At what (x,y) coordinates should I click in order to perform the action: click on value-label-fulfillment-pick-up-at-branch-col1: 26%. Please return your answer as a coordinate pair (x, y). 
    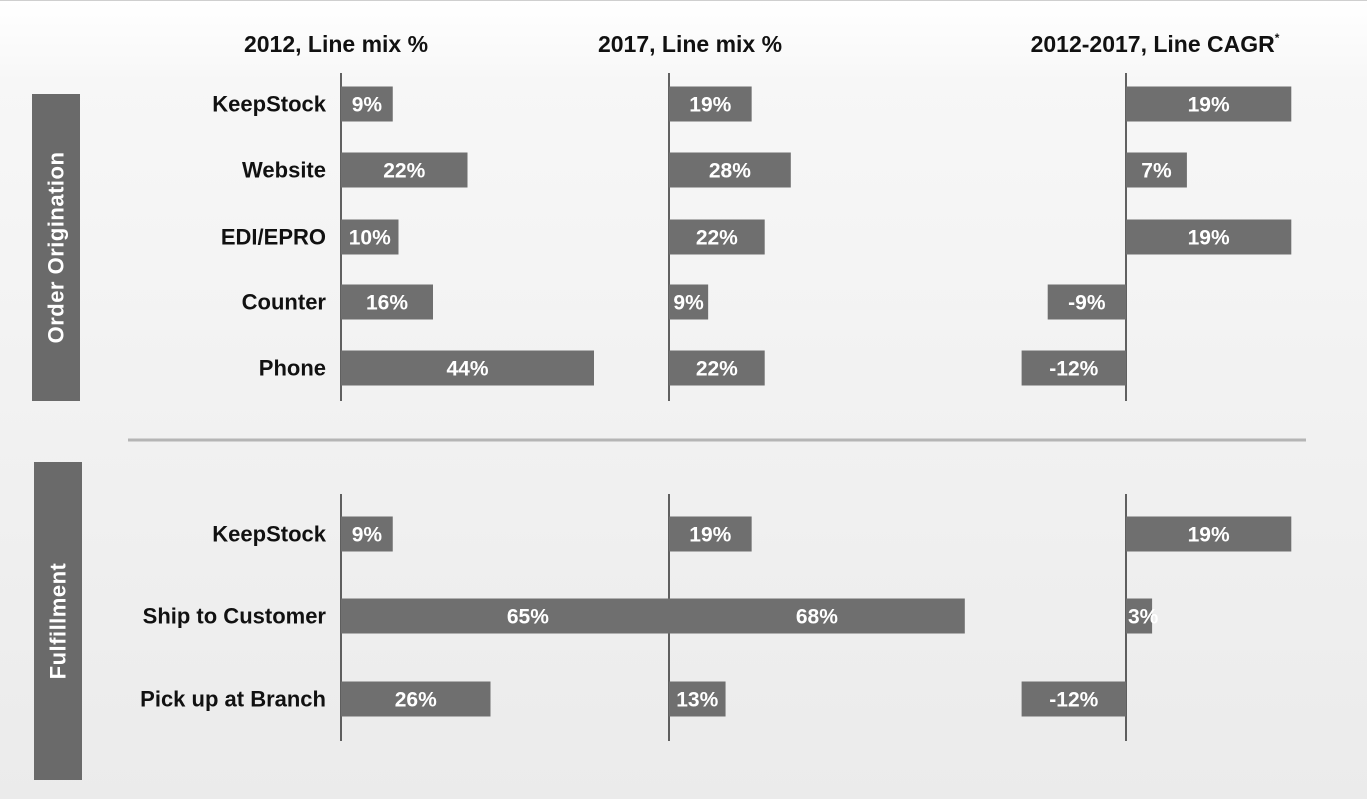
    Looking at the image, I should click on (416, 700).